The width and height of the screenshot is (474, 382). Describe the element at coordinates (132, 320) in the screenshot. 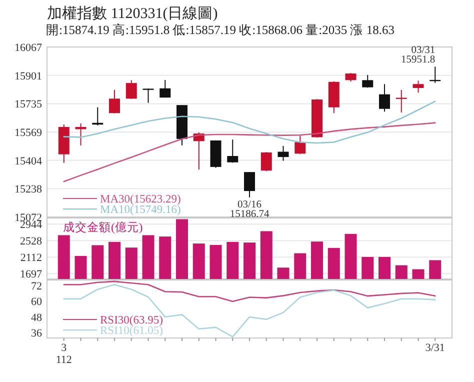

I see `legend-label: RSI30(63.95)` at that location.